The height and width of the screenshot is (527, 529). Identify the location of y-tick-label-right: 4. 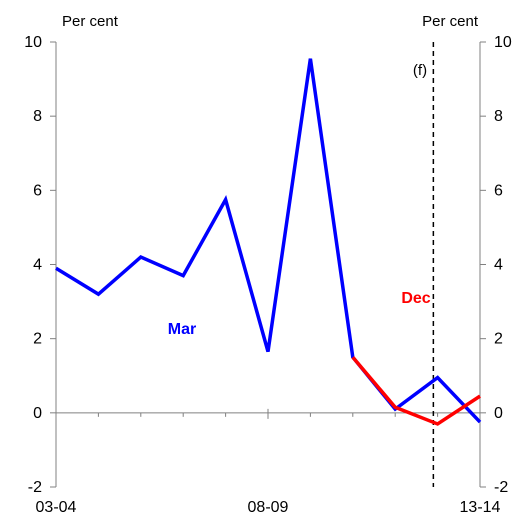
(498, 265).